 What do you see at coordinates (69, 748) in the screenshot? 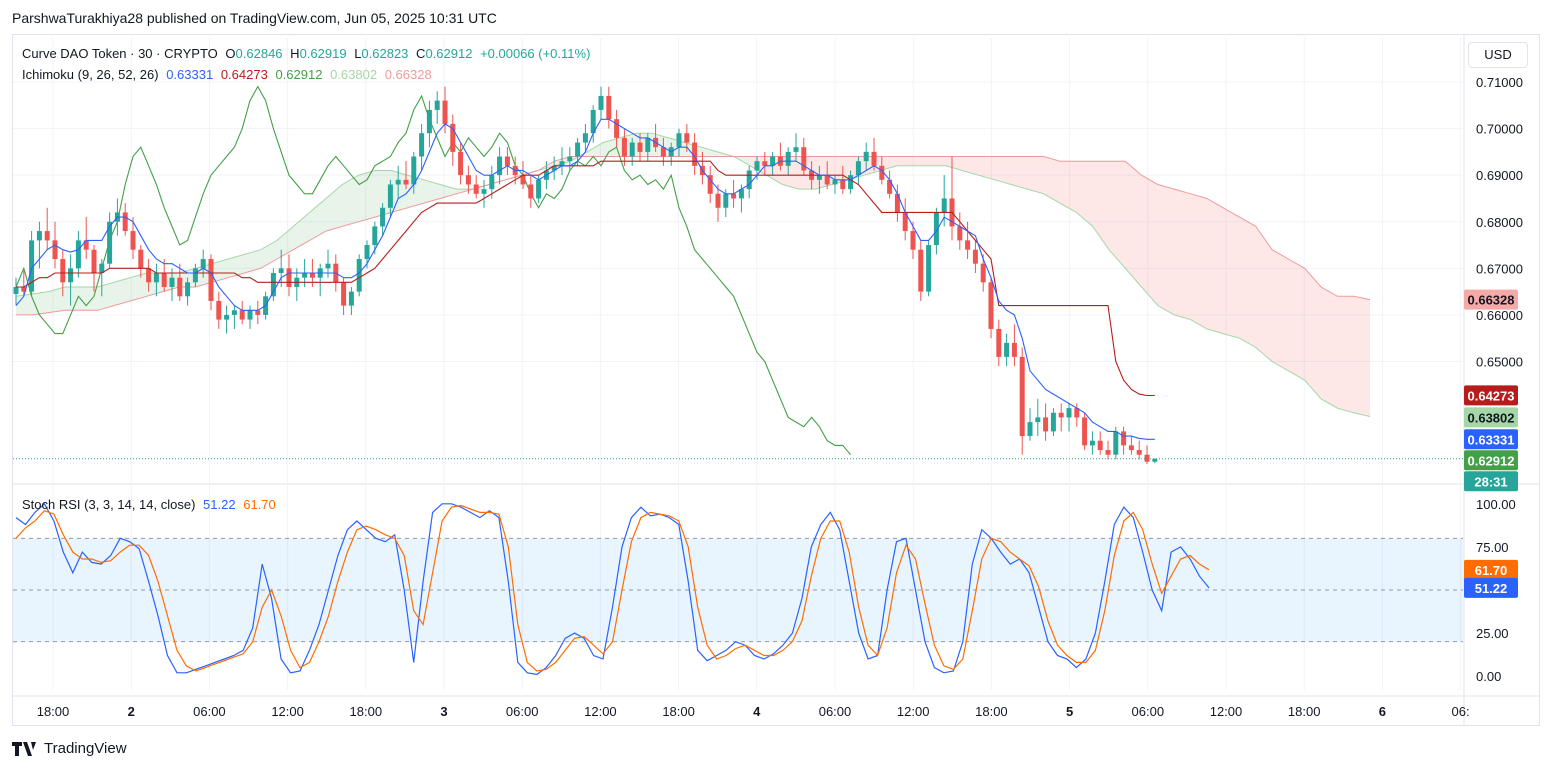
I see `footer-brand: TradingView` at bounding box center [69, 748].